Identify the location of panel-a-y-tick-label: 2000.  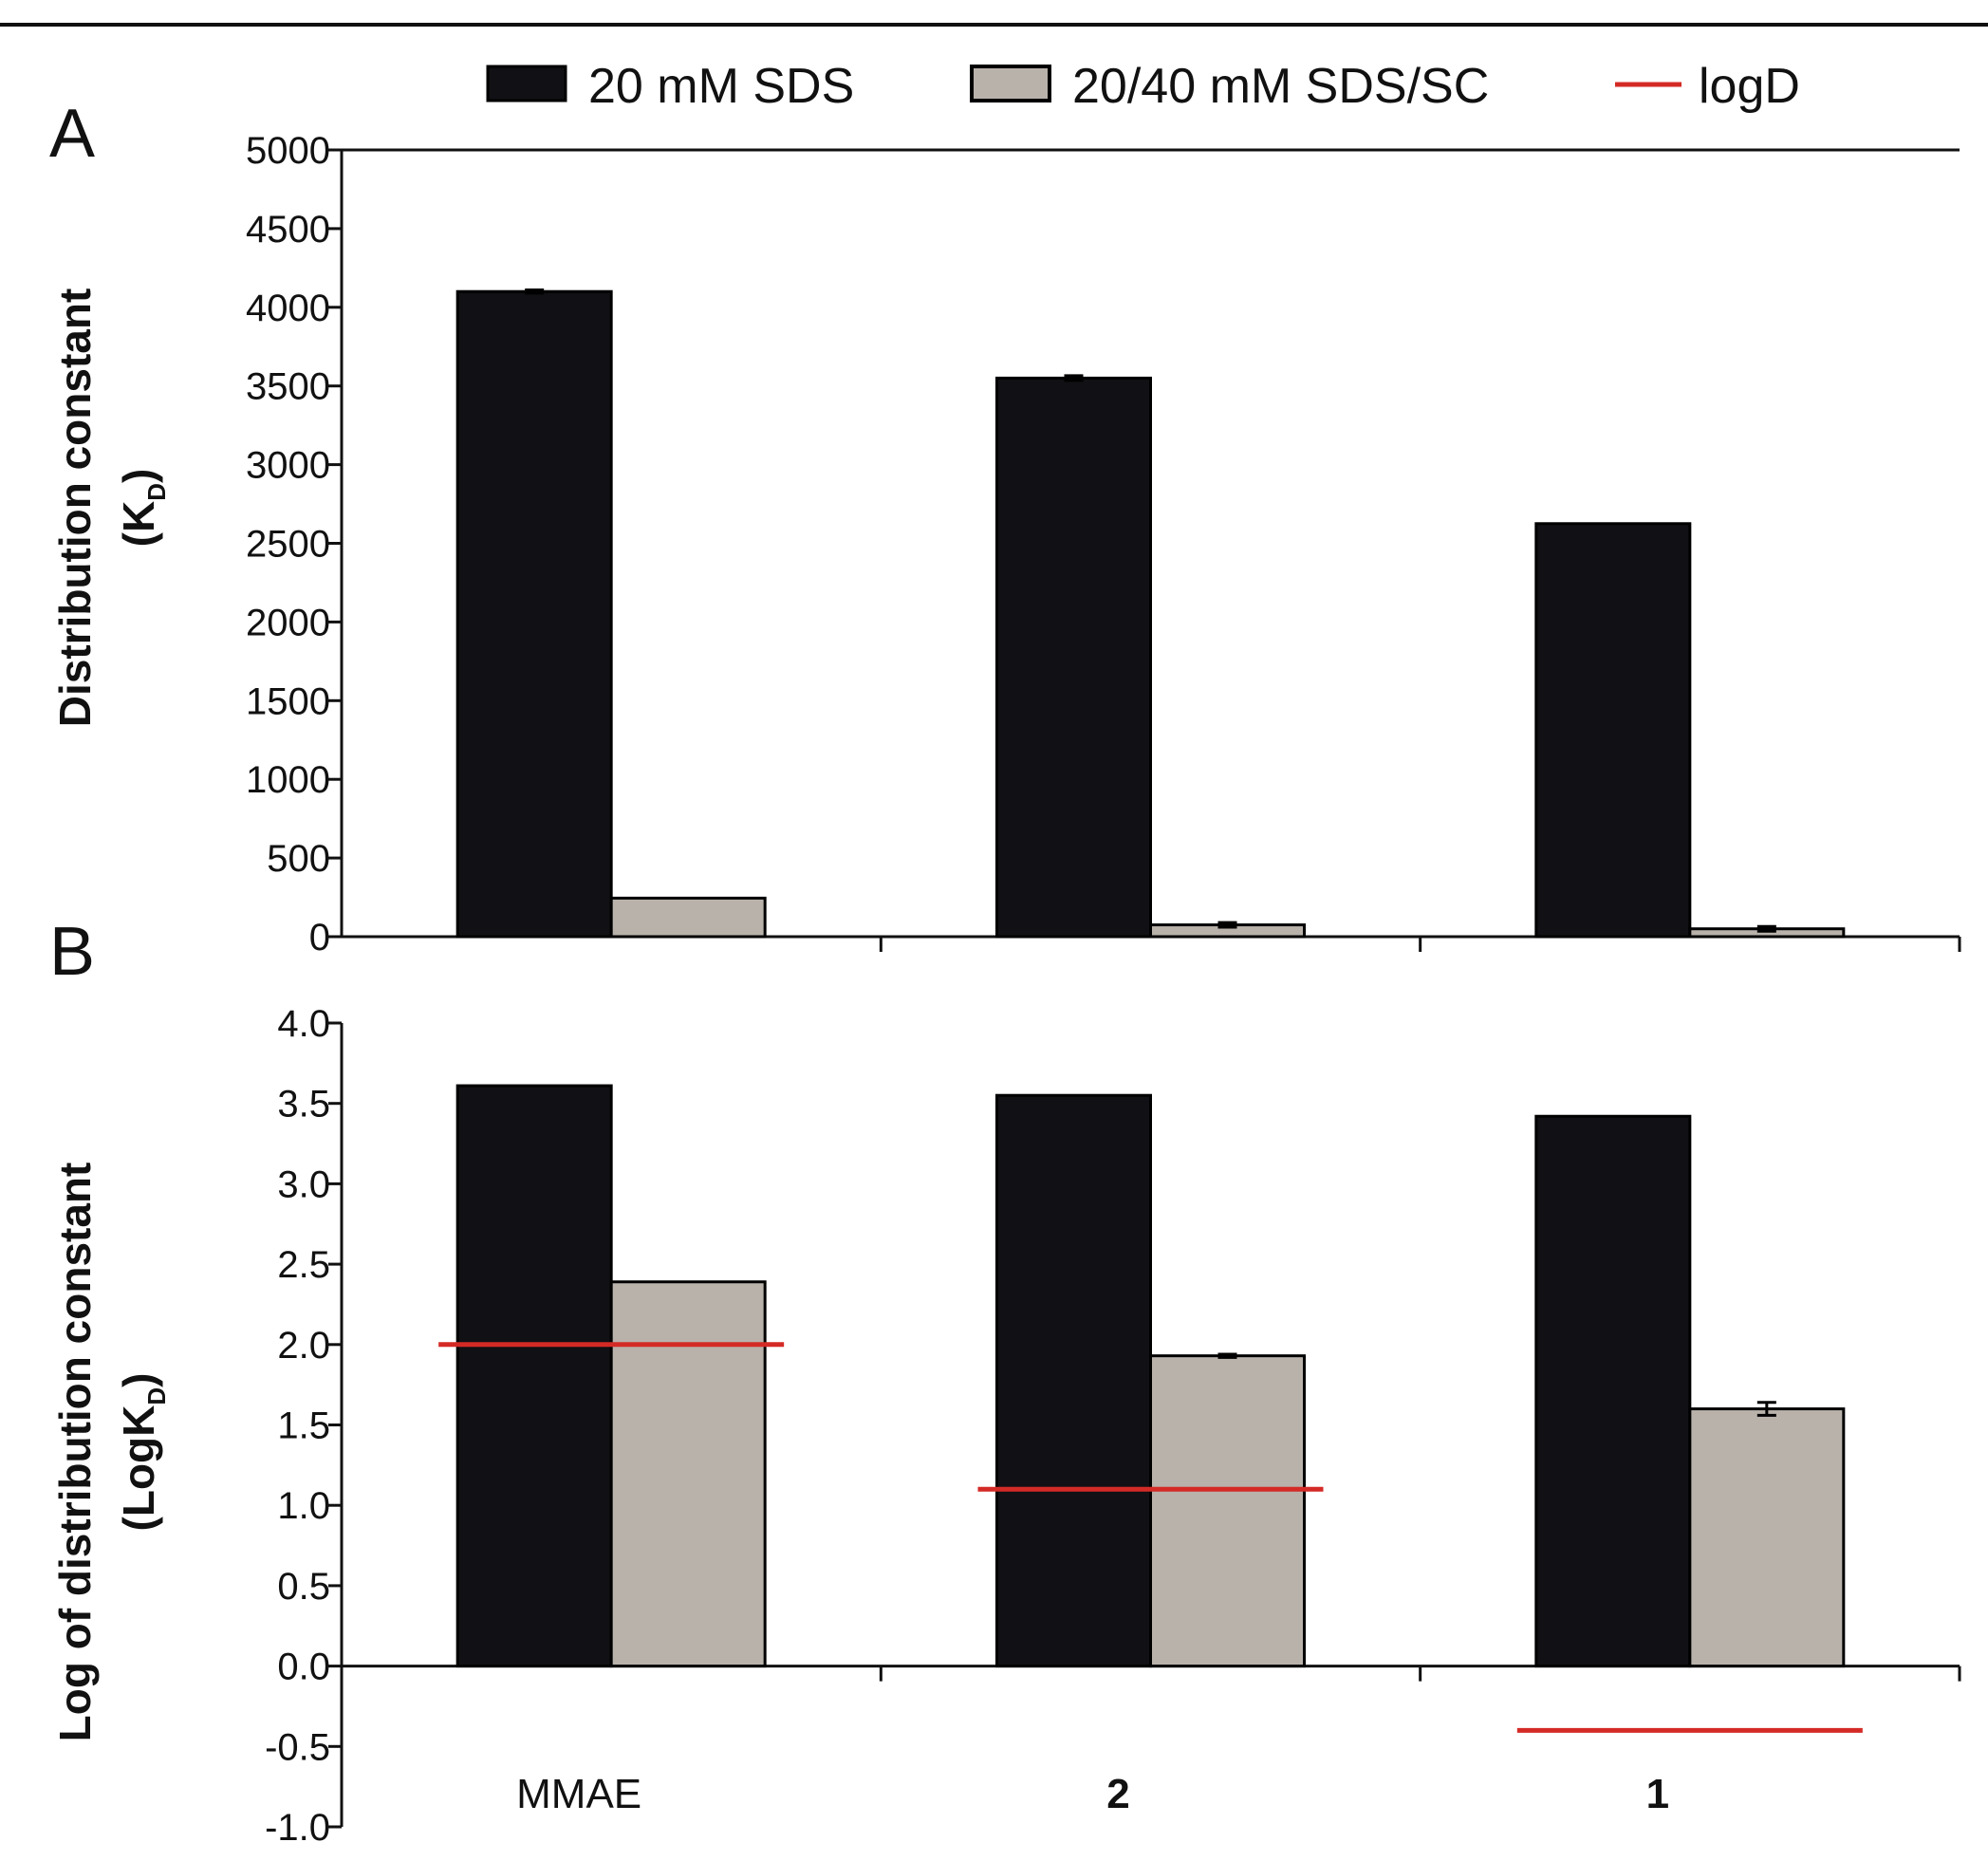
(288, 622).